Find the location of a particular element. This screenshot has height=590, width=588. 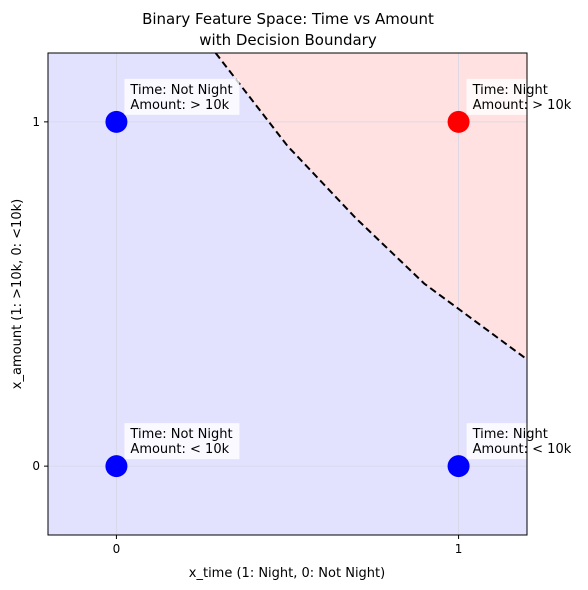

chart-title-line1: Binary Feature Space: Time vs Amount is located at coordinates (288, 19).